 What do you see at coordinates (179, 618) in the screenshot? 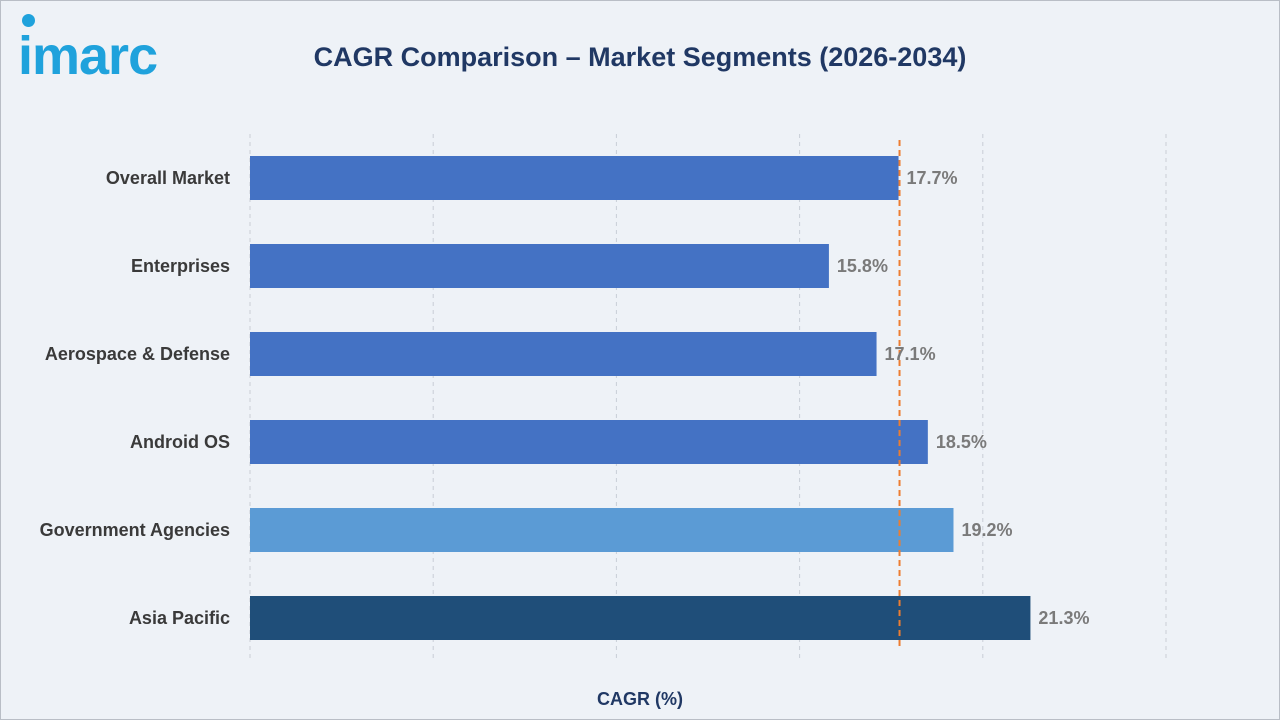
I see `category-label: Asia Pacific` at bounding box center [179, 618].